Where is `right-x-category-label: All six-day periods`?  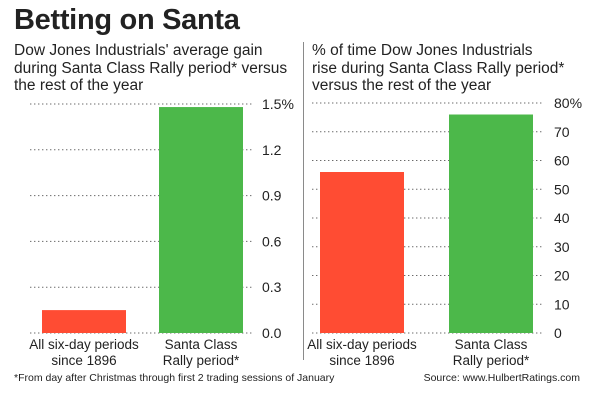 right-x-category-label: All six-day periods is located at coordinates (362, 344).